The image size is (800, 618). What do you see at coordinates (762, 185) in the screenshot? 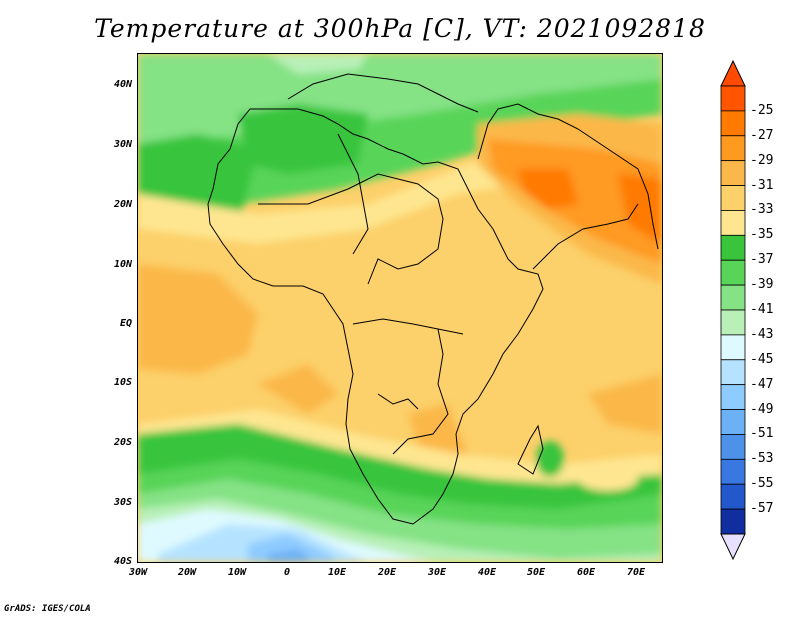
I see `colorbar-level-label: -31` at bounding box center [762, 185].